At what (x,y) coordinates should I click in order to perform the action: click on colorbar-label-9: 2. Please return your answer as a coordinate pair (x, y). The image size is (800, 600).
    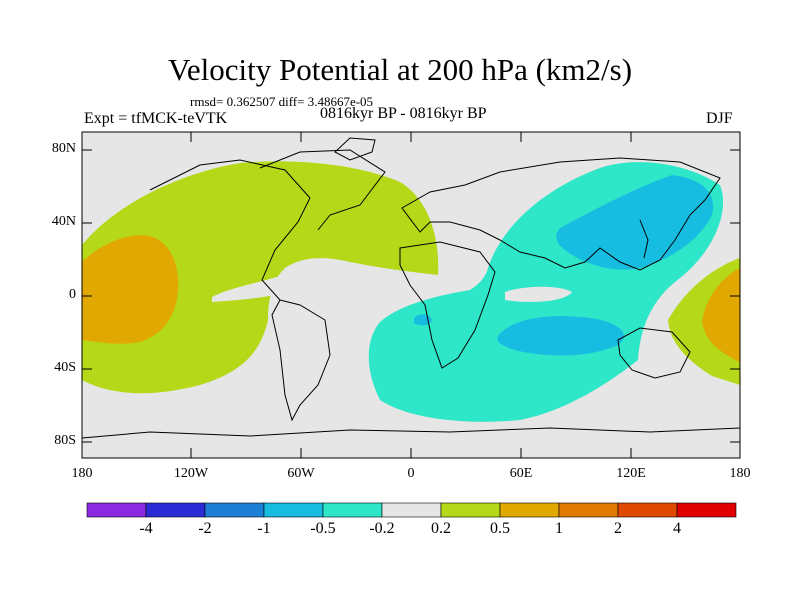
    Looking at the image, I should click on (618, 528).